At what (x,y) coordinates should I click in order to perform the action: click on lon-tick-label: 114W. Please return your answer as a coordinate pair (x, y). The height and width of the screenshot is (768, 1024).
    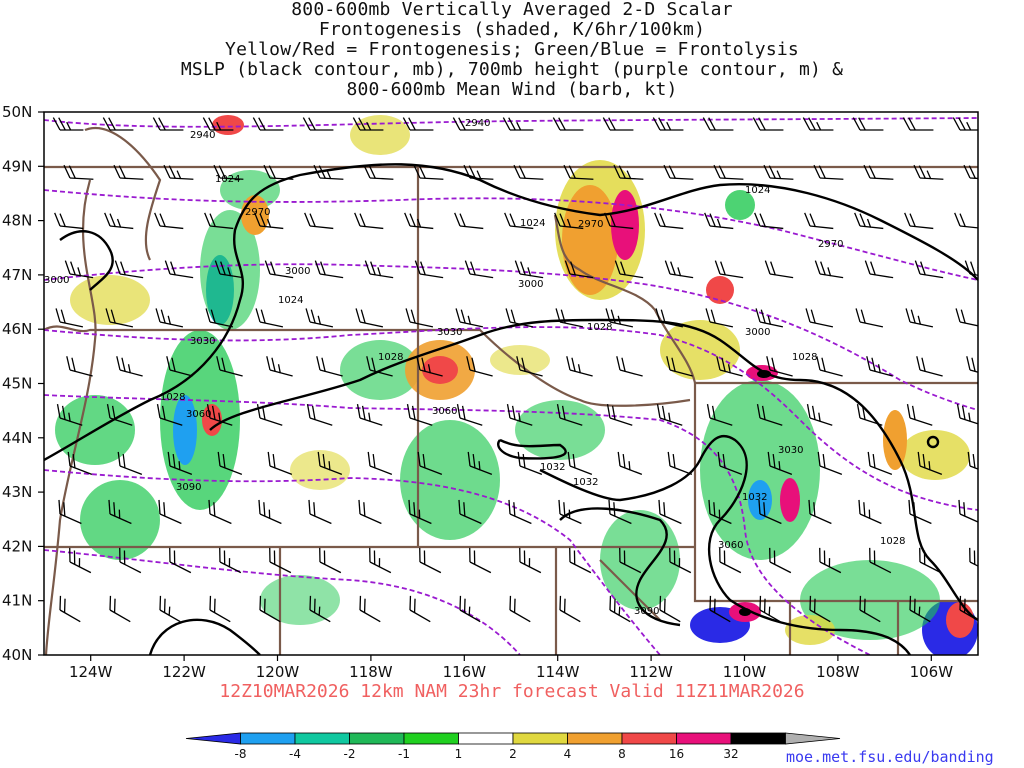
    Looking at the image, I should click on (558, 672).